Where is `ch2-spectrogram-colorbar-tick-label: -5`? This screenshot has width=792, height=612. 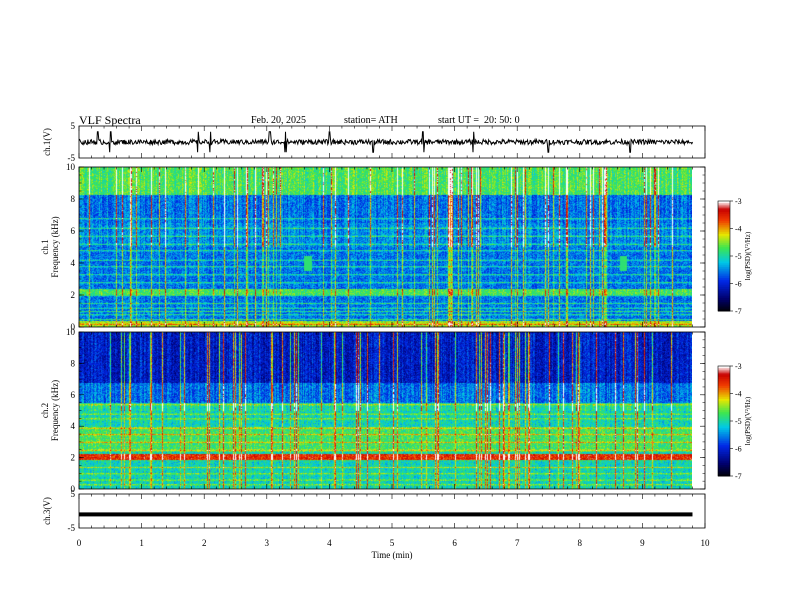 ch2-spectrogram-colorbar-tick-label: -5 is located at coordinates (738, 421).